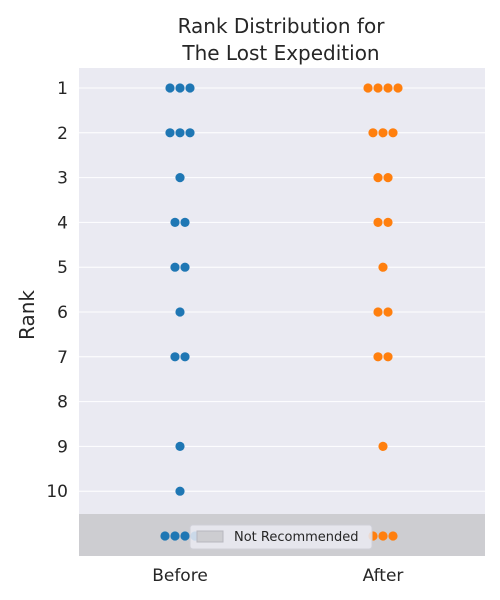  Describe the element at coordinates (282, 39) in the screenshot. I see `chart-title: Rank Distribution for The Lost Expedition` at that location.